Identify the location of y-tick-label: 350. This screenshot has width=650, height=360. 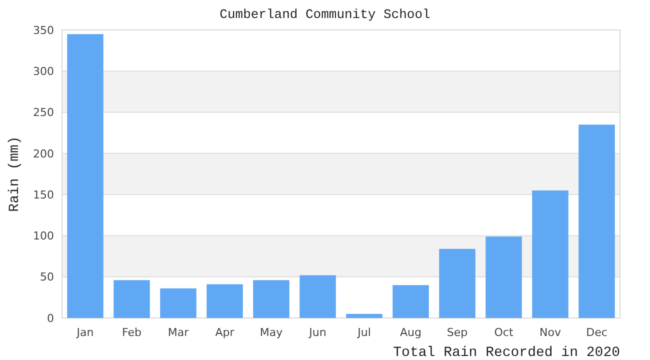
(43, 30).